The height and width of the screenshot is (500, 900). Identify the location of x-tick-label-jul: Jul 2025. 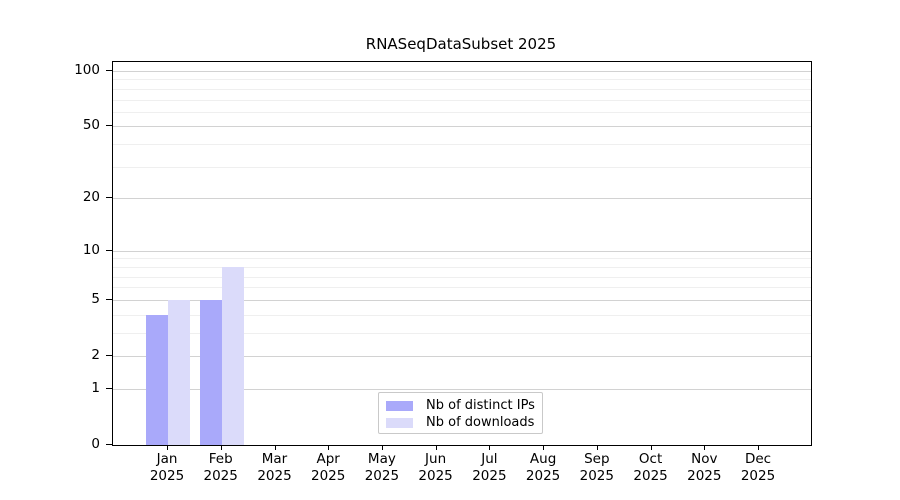
(489, 468).